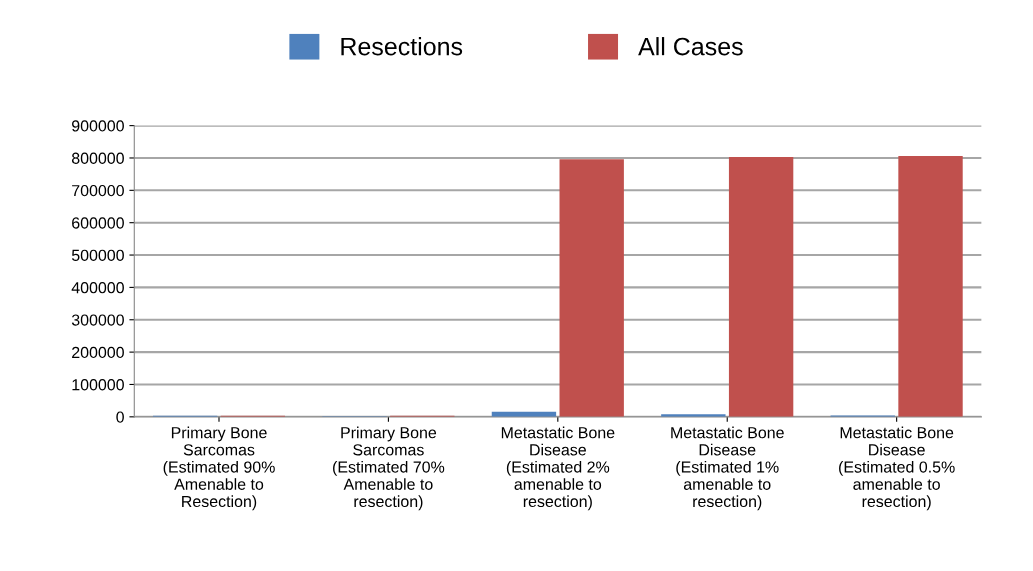 The height and width of the screenshot is (571, 1033). I want to click on y-tick-label: 700000, so click(98, 190).